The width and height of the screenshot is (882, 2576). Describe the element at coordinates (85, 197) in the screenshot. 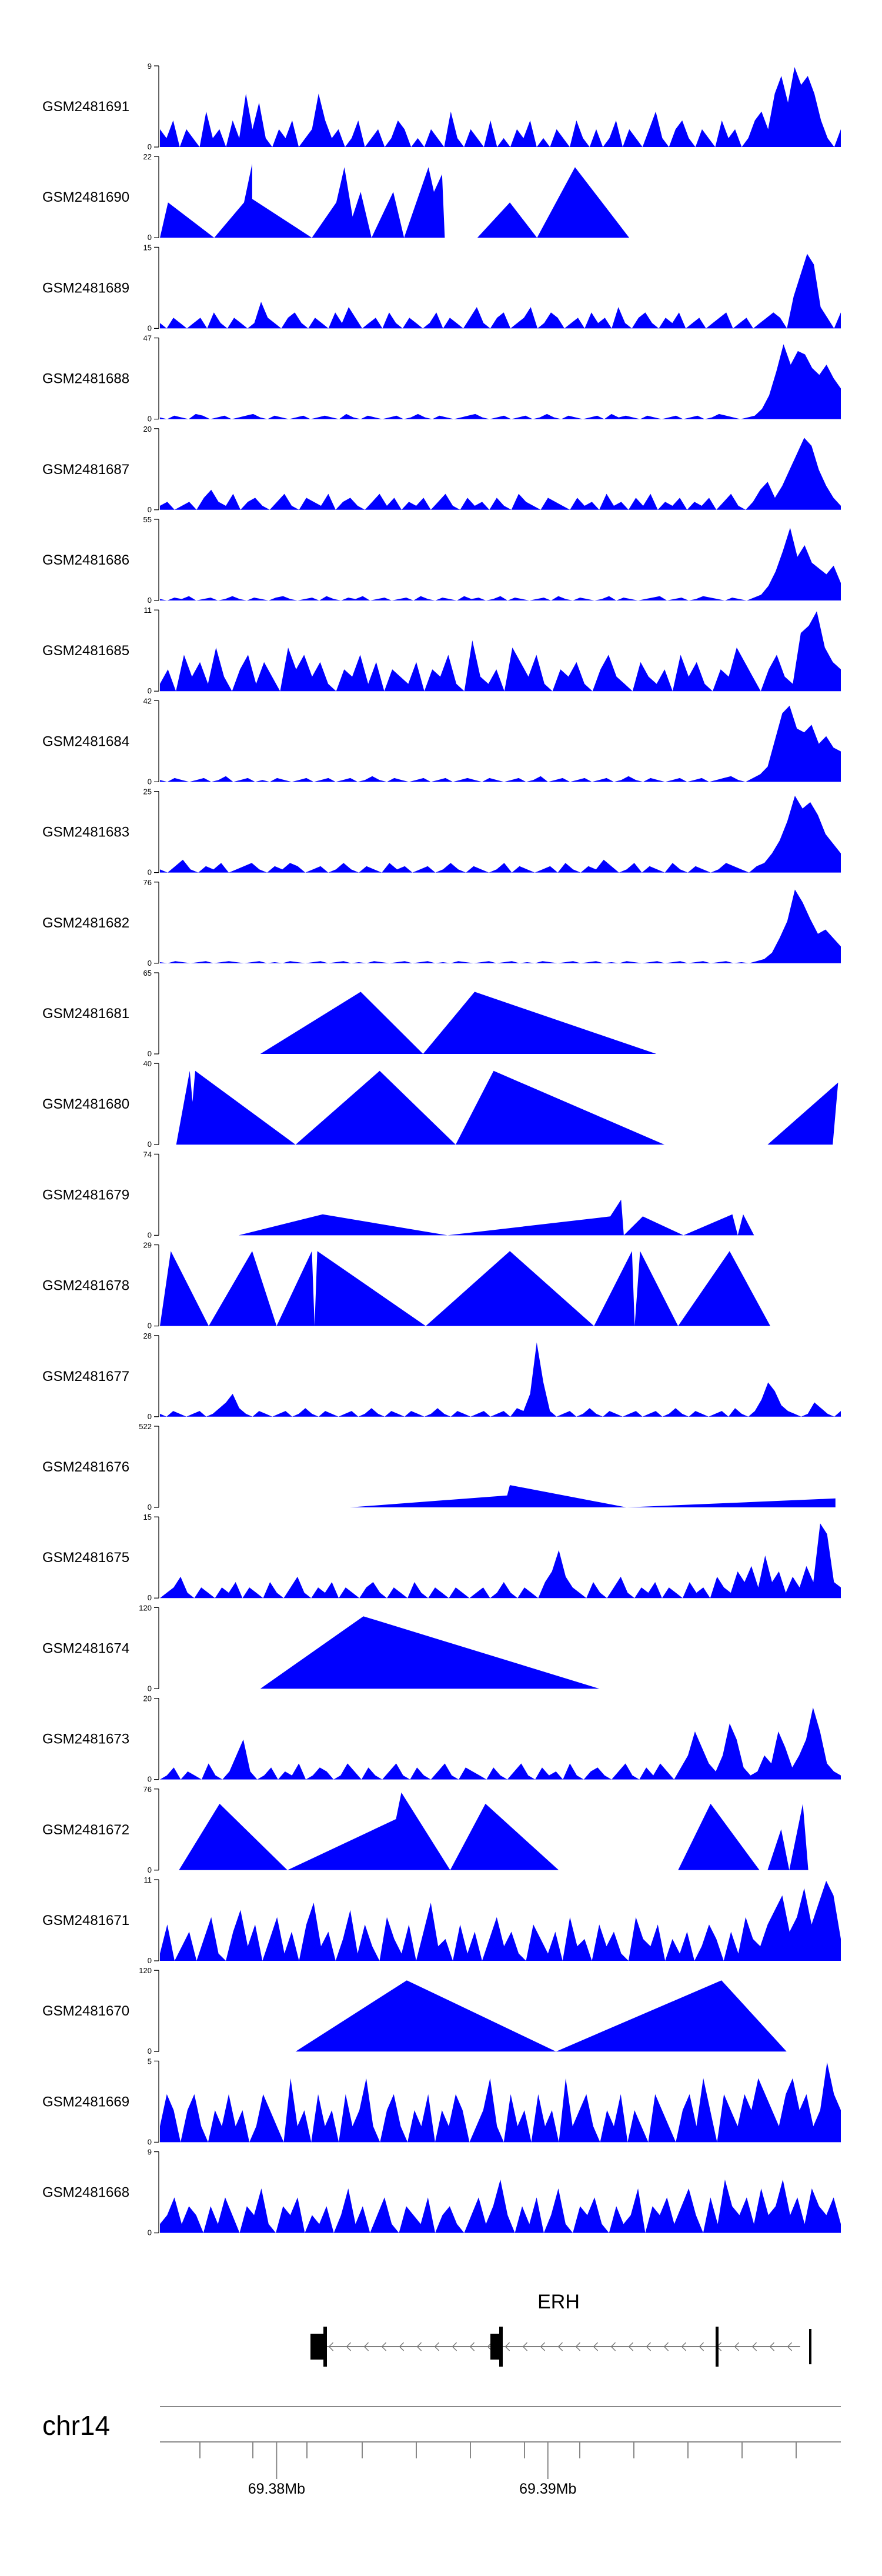

I see `track-label: GSM2481690` at that location.